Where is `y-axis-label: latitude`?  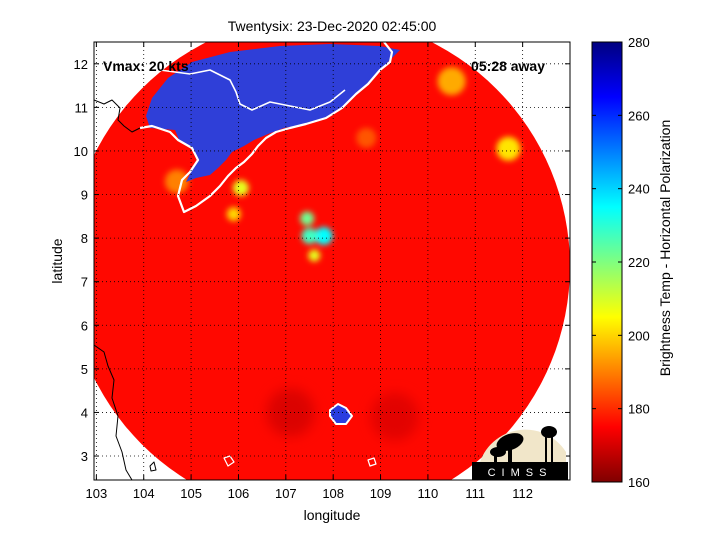
y-axis-label: latitude is located at coordinates (57, 260).